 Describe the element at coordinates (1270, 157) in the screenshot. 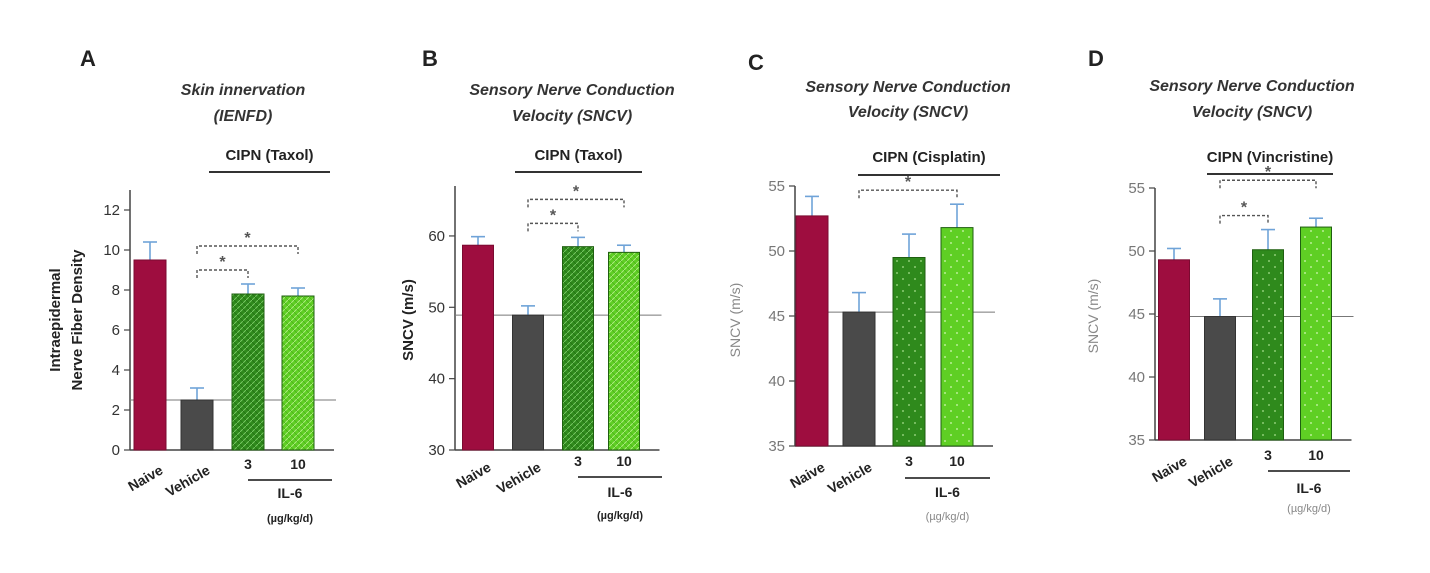

I see `group-label: CIPN (Vincristine)` at that location.